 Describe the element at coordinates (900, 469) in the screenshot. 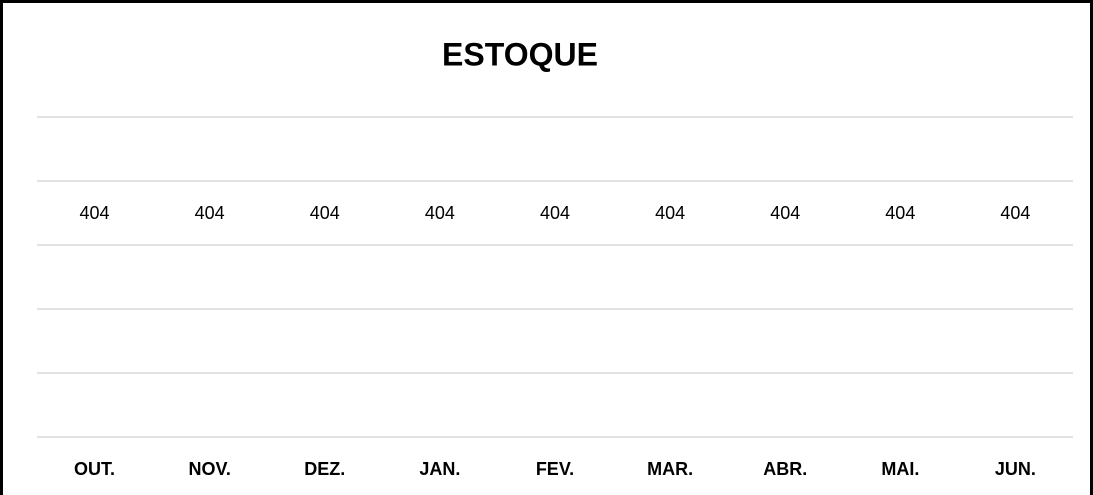

I see `x-tick-label: MAI.` at that location.